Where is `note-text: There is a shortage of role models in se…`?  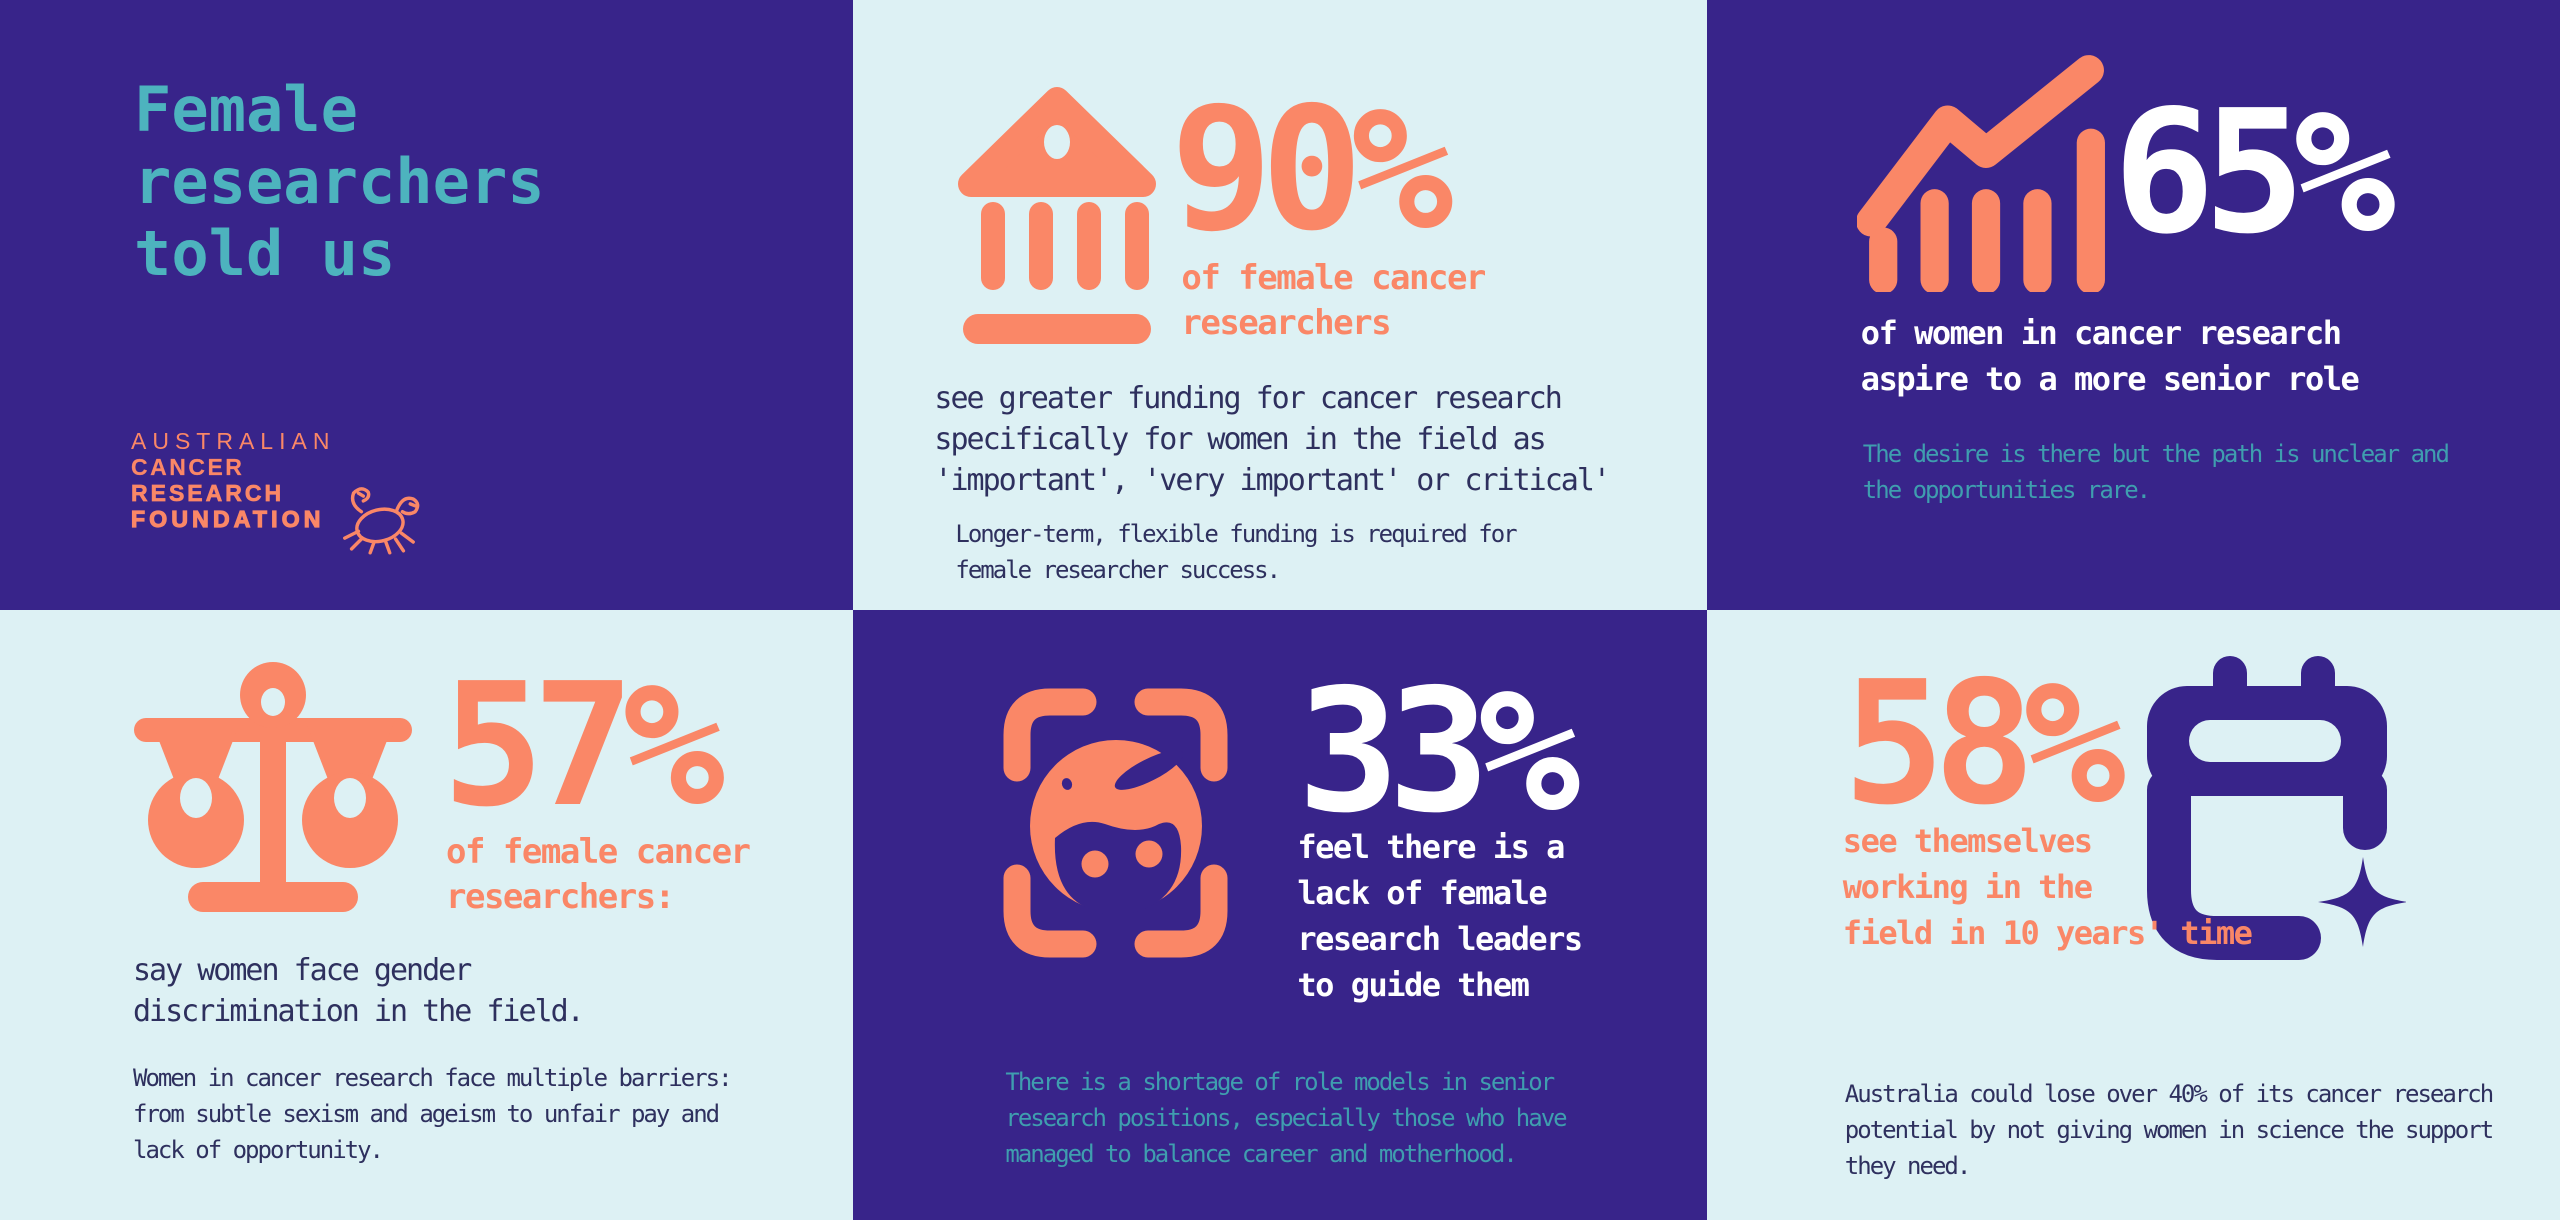 note-text: There is a shortage of role models in se… is located at coordinates (1286, 1118).